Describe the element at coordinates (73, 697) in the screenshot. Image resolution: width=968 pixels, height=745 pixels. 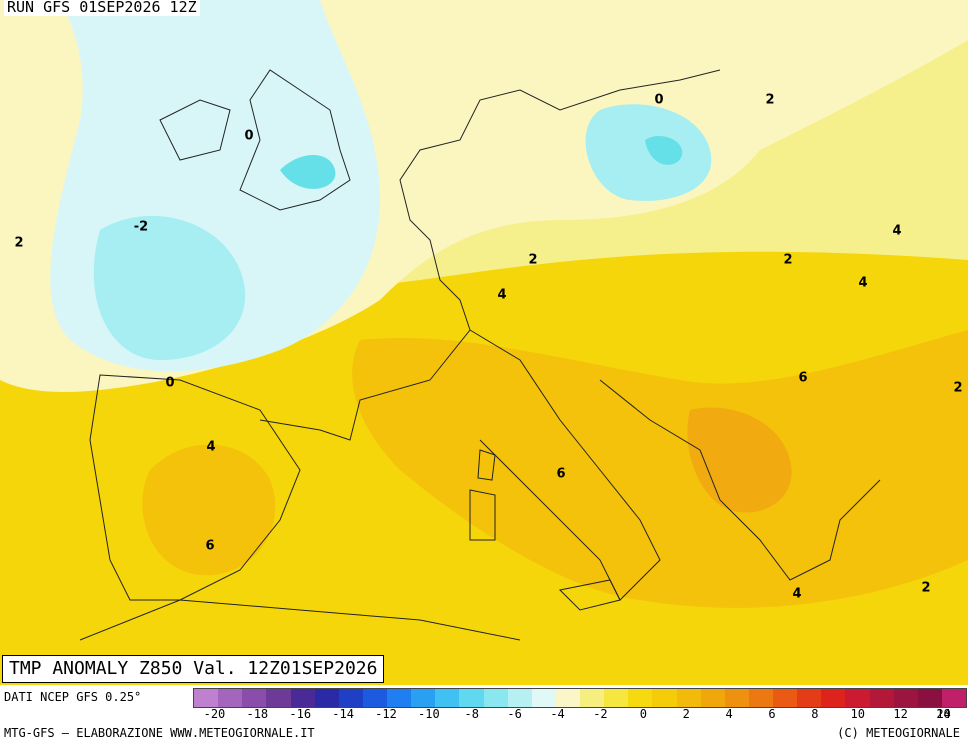
I see `data-source: DATI NCEP GFS 0.25°` at that location.